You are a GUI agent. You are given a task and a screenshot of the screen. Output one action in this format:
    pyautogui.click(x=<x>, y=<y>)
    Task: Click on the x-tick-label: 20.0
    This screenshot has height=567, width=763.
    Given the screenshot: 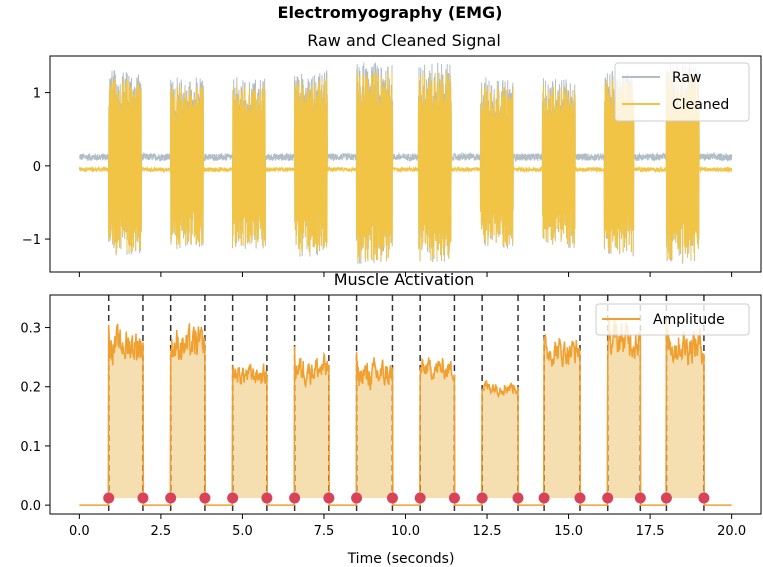 What is the action you would take?
    pyautogui.click(x=731, y=531)
    